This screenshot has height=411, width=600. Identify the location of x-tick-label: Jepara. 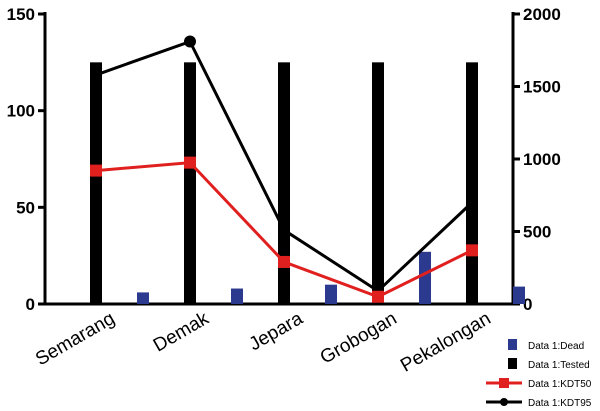
(276, 331).